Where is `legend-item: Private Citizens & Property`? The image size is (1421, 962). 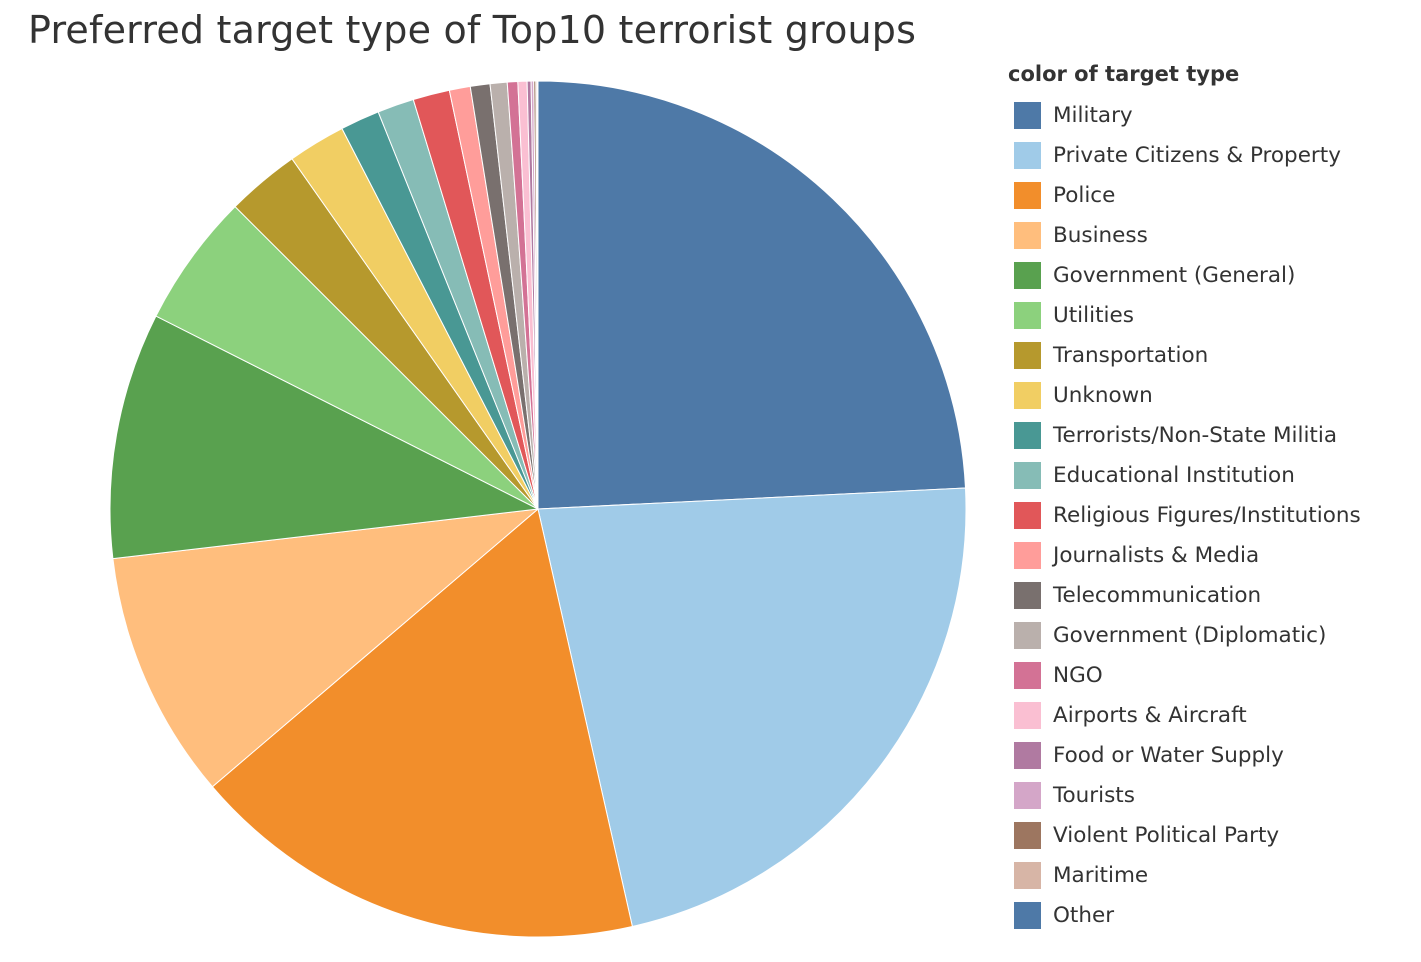 legend-item: Private Citizens & Property is located at coordinates (1210, 155).